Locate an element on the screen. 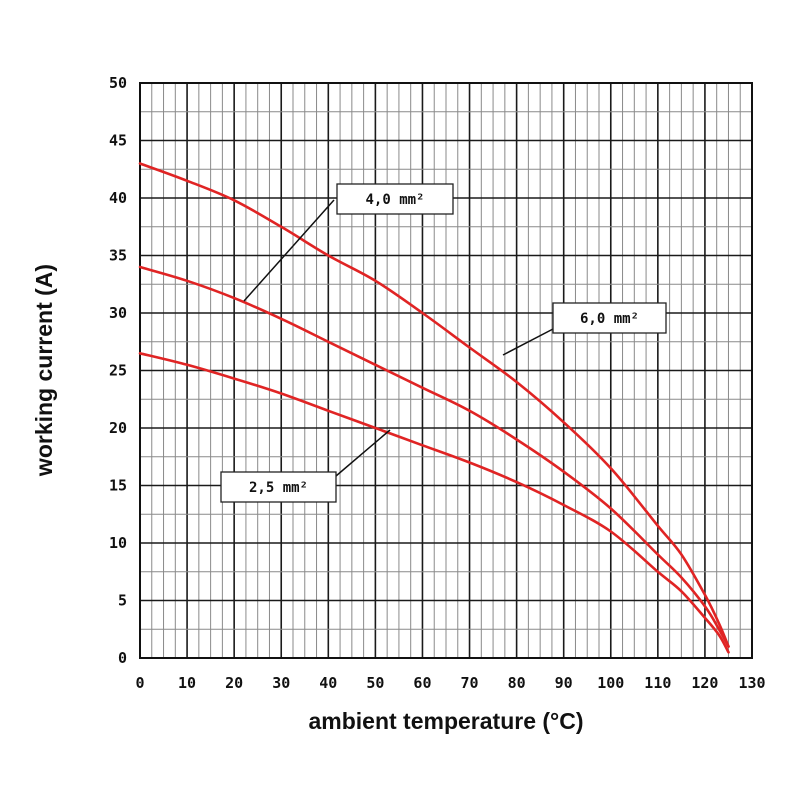 This screenshot has height=800, width=800. x-tick-label: 70 is located at coordinates (470, 683).